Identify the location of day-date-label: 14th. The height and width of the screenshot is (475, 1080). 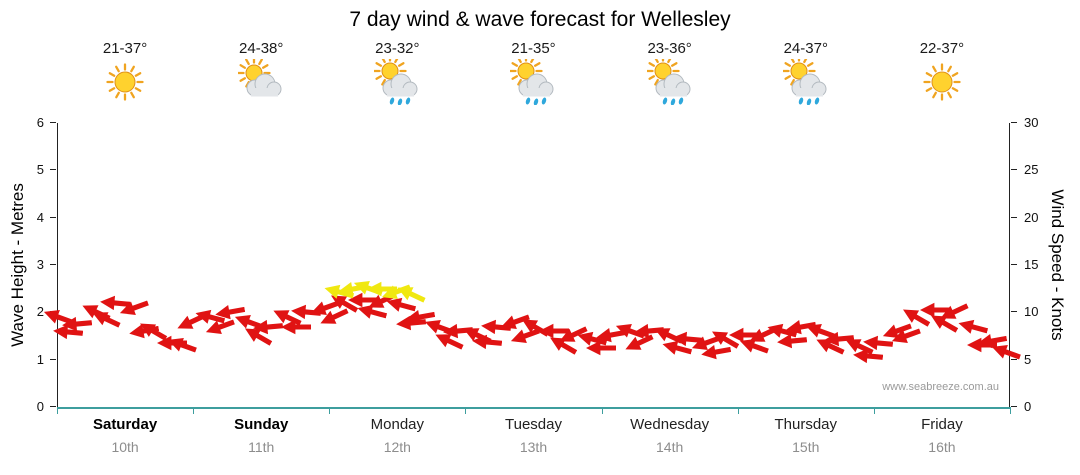
(670, 447).